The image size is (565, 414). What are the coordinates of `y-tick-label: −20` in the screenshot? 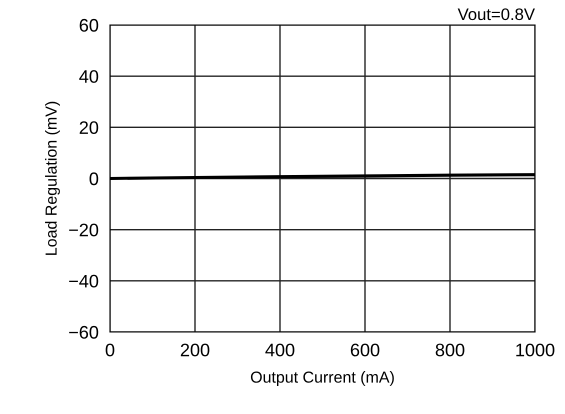 It's located at (83, 230).